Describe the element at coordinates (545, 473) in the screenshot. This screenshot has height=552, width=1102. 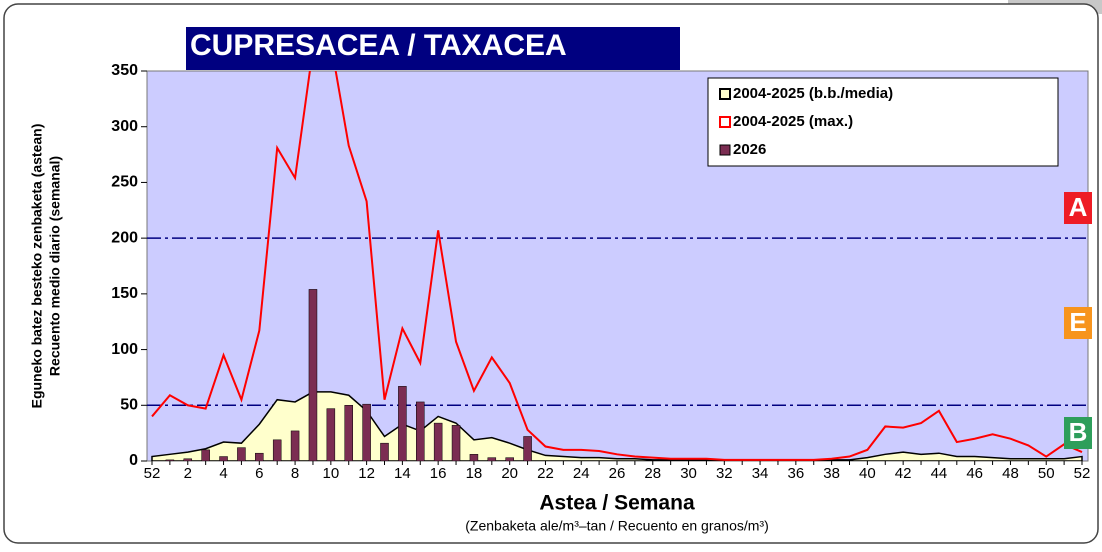
I see `x-tick-label: 22` at that location.